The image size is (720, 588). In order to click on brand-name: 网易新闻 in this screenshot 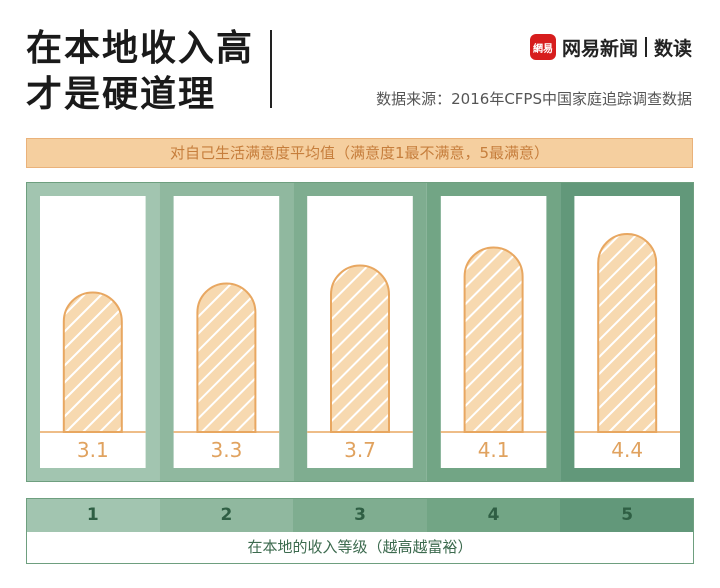, I will do `click(599, 48)`.